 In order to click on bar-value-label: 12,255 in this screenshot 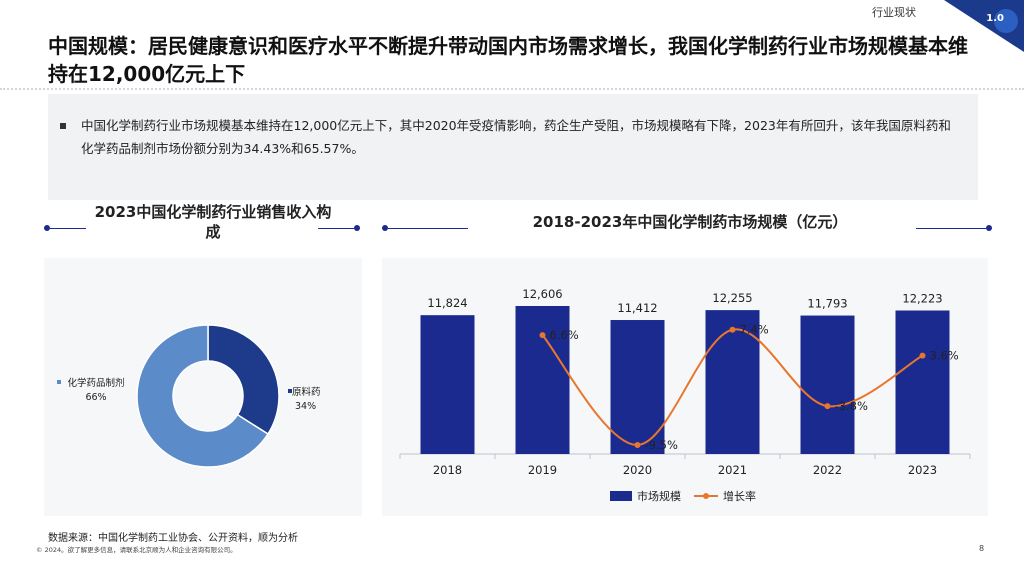, I will do `click(732, 298)`.